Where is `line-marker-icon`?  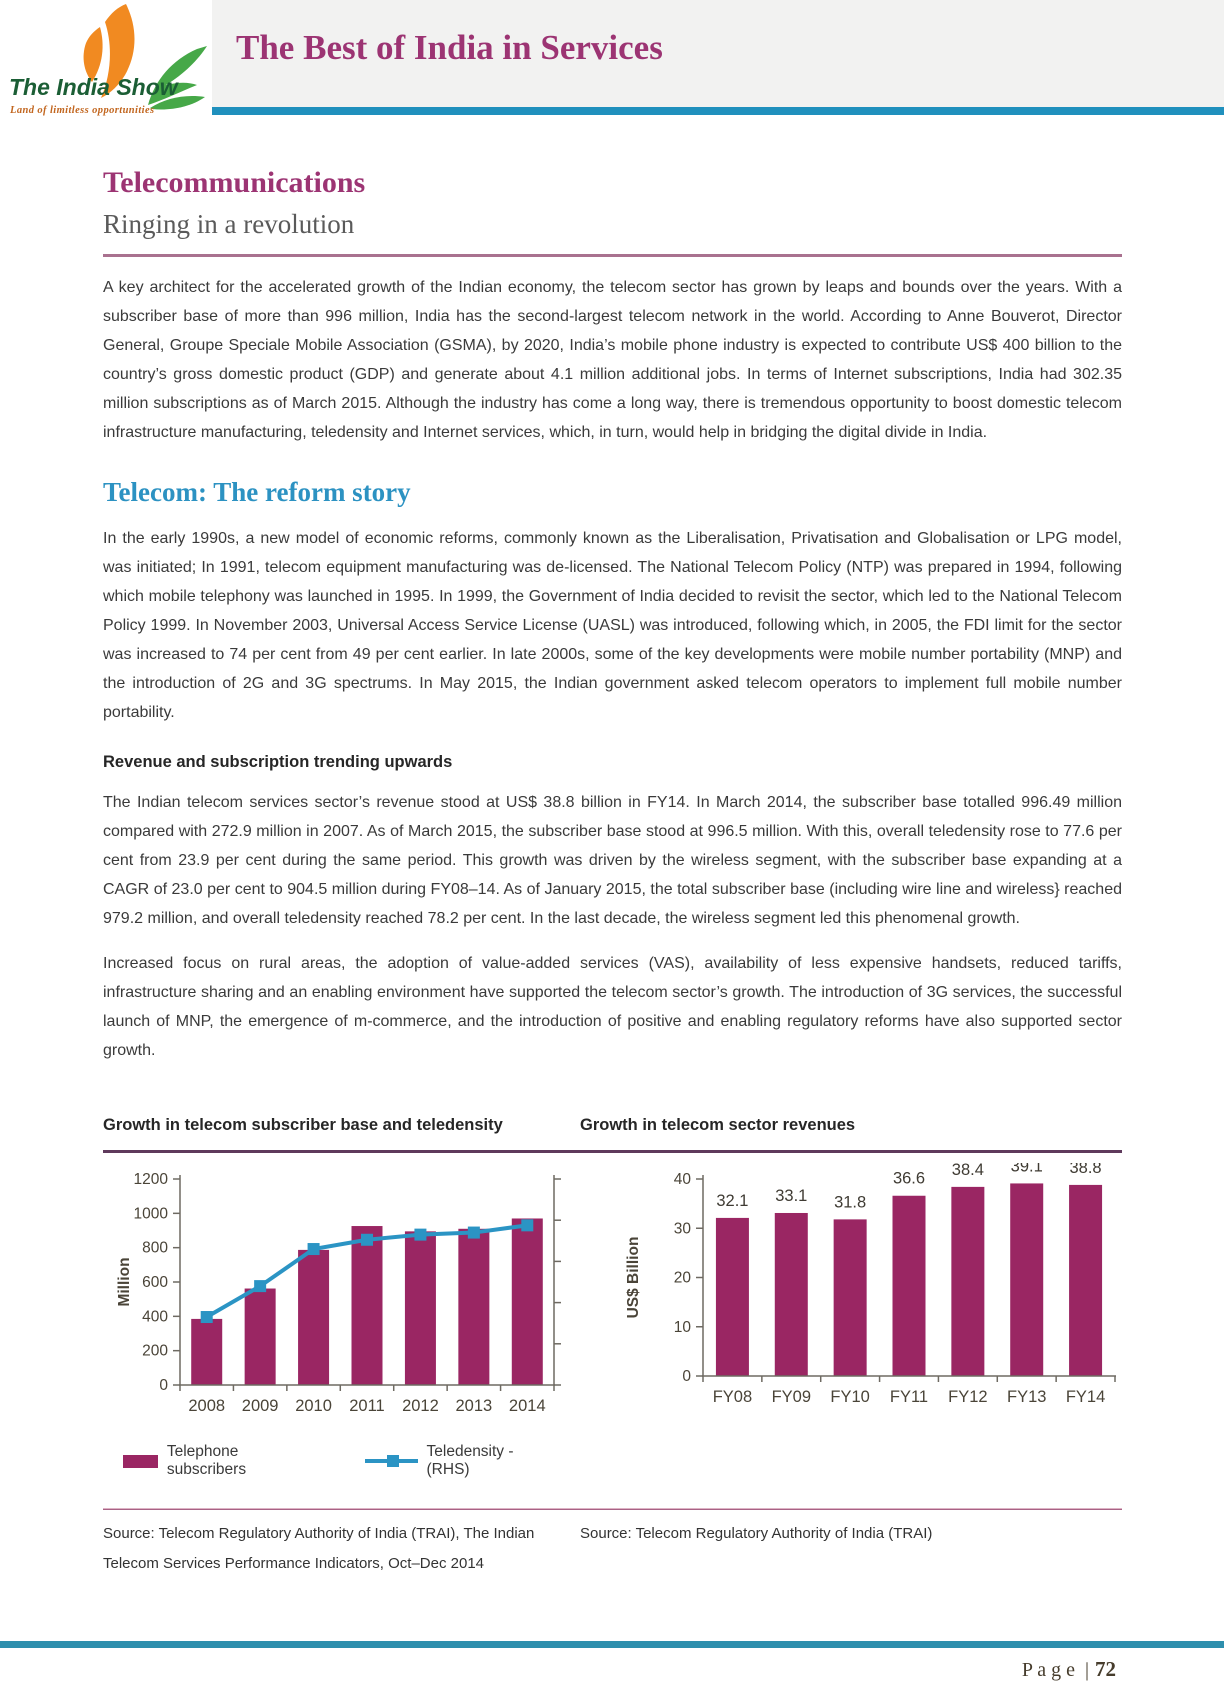 line-marker-icon is located at coordinates (392, 1461).